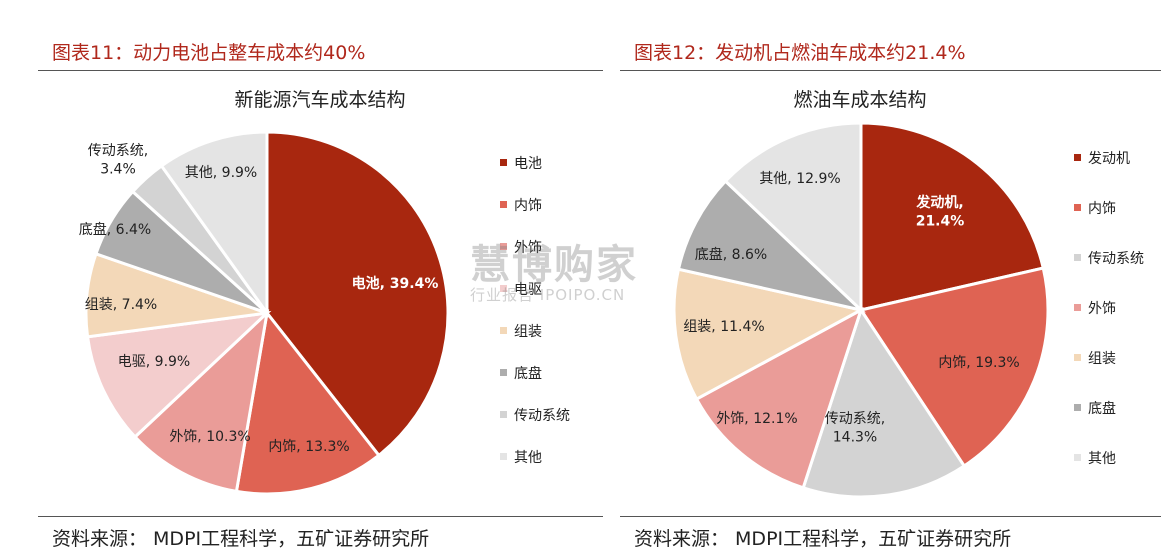 Image resolution: width=1161 pixels, height=551 pixels. What do you see at coordinates (118, 160) in the screenshot?
I see `slice-label-6: 传动系统, 3.4%` at bounding box center [118, 160].